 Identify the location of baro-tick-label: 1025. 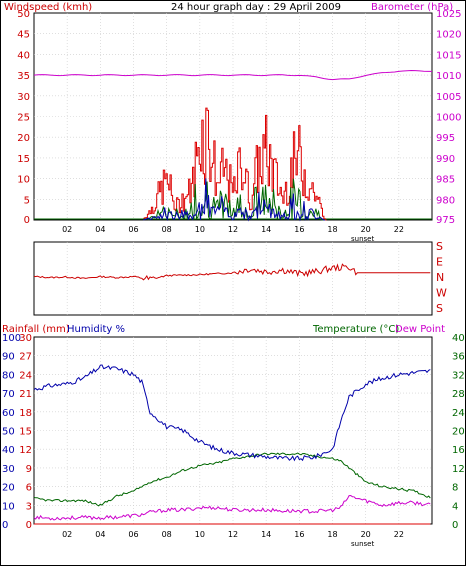
(448, 14).